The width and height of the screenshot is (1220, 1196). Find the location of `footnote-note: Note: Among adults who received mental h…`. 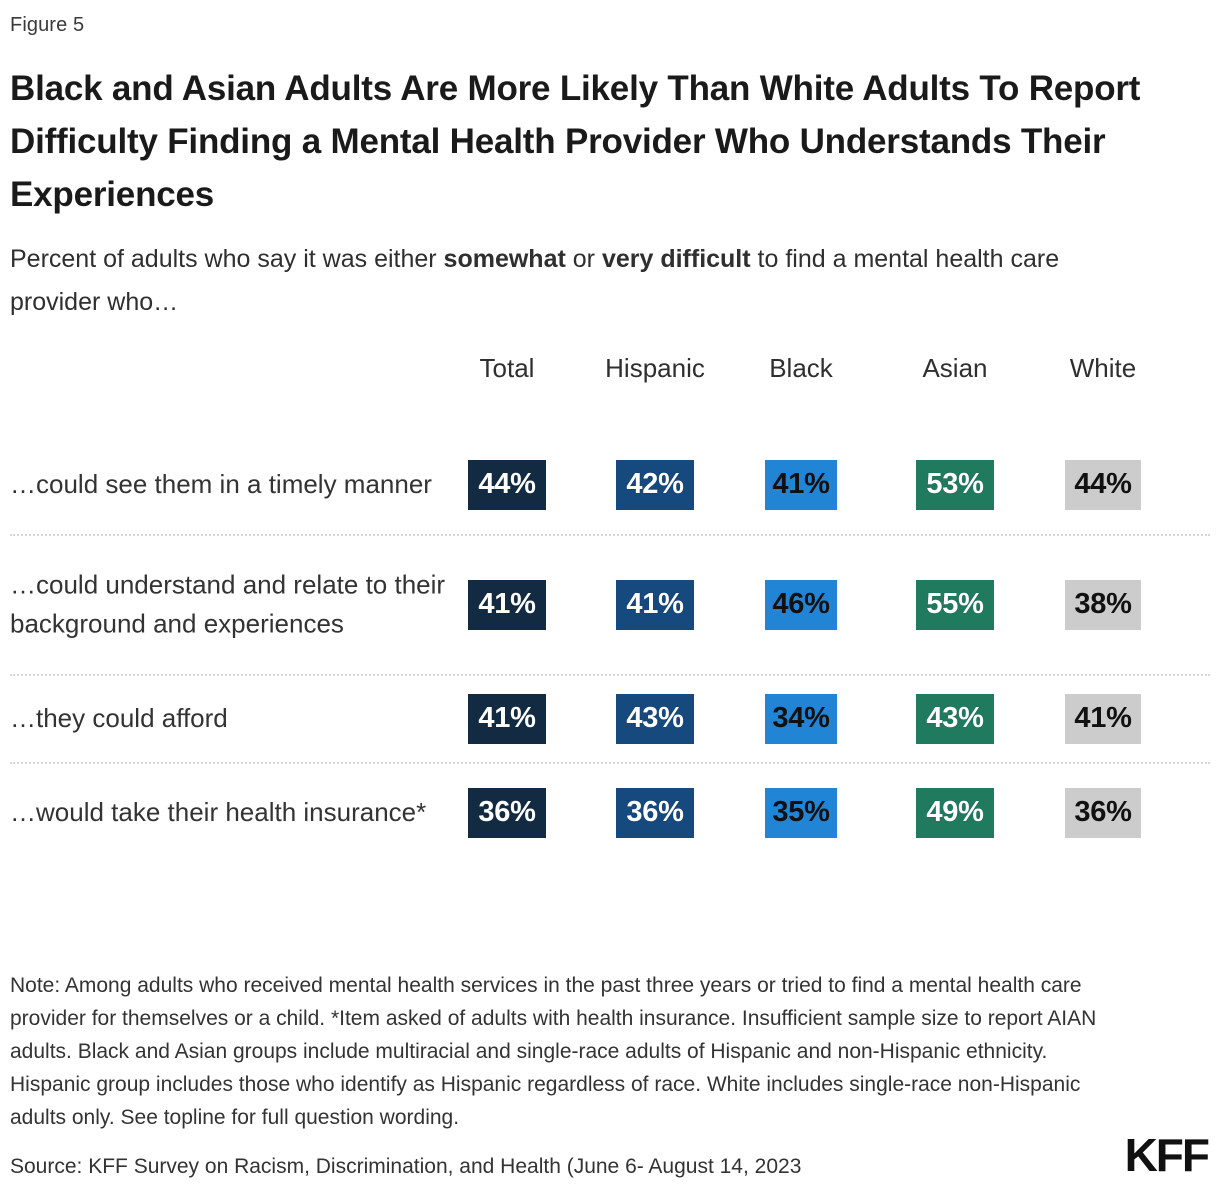

footnote-note: Note: Among adults who received mental h… is located at coordinates (553, 1051).